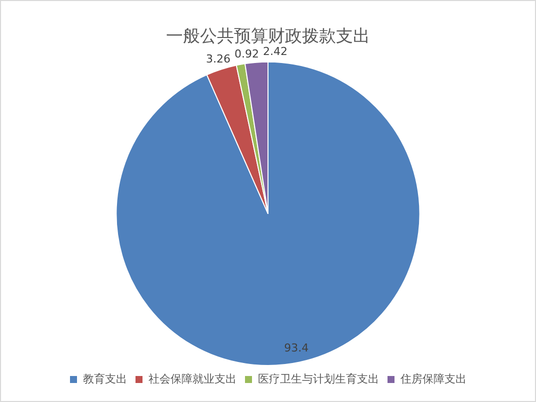 This screenshot has width=536, height=402. I want to click on legend-label: 社会保障就业支出, so click(192, 379).